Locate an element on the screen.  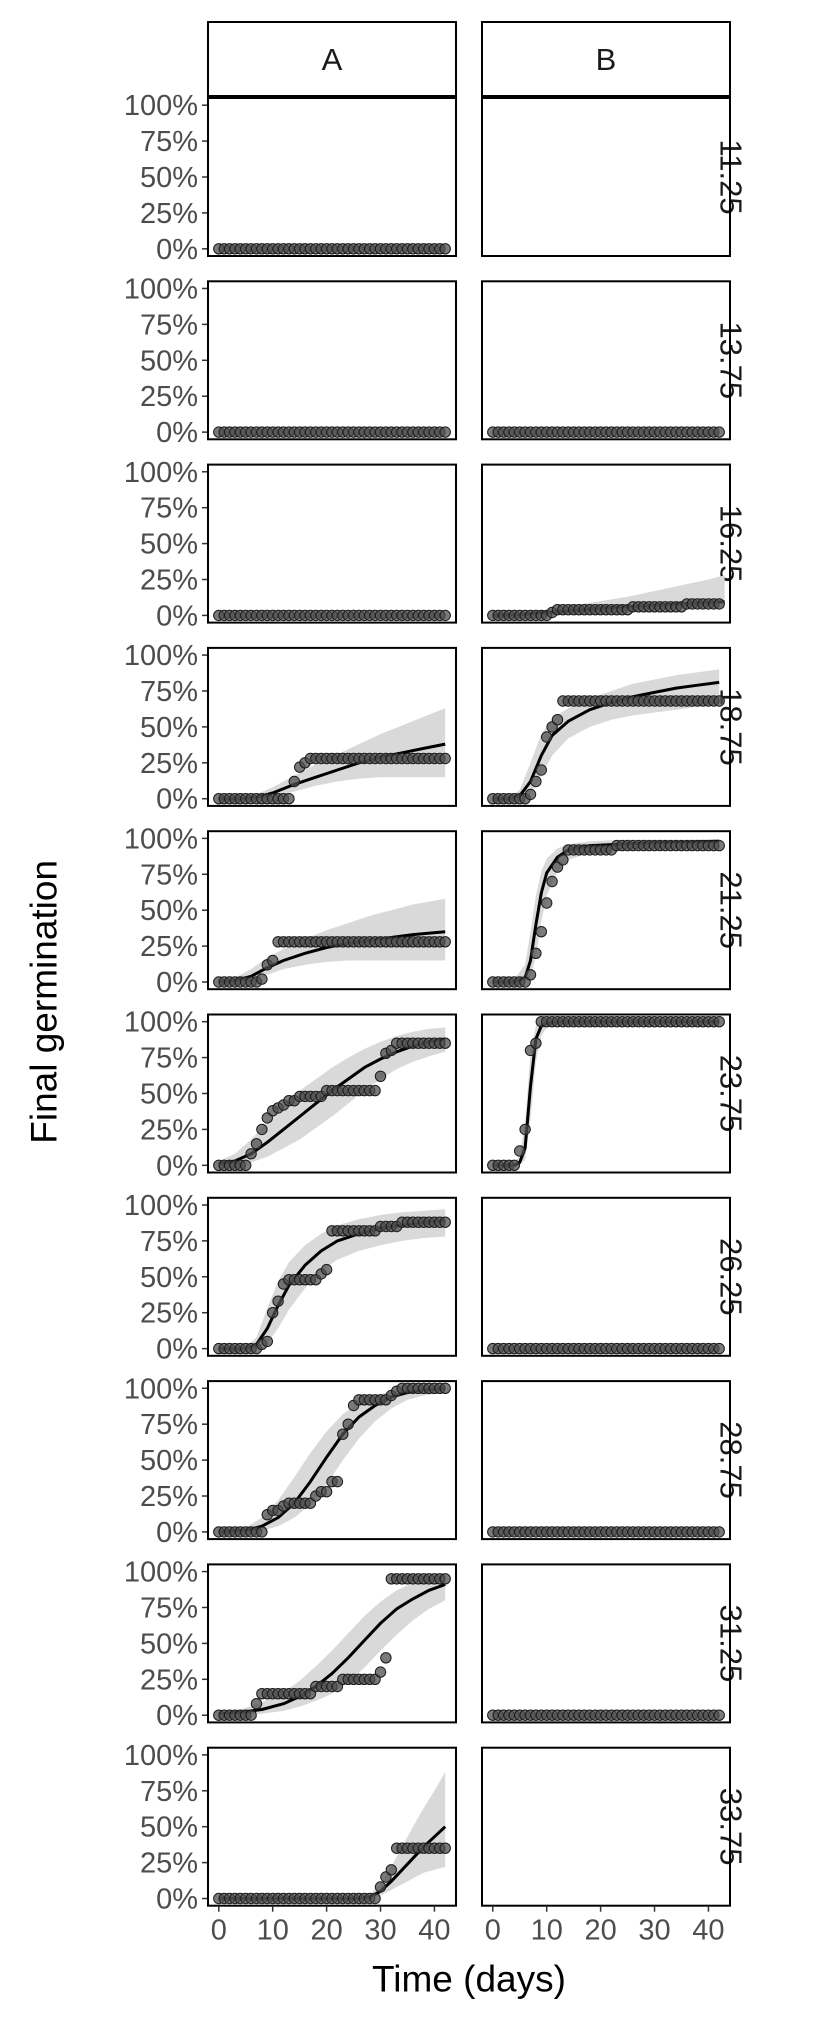
facet-strip-B is located at coordinates (606, 59).